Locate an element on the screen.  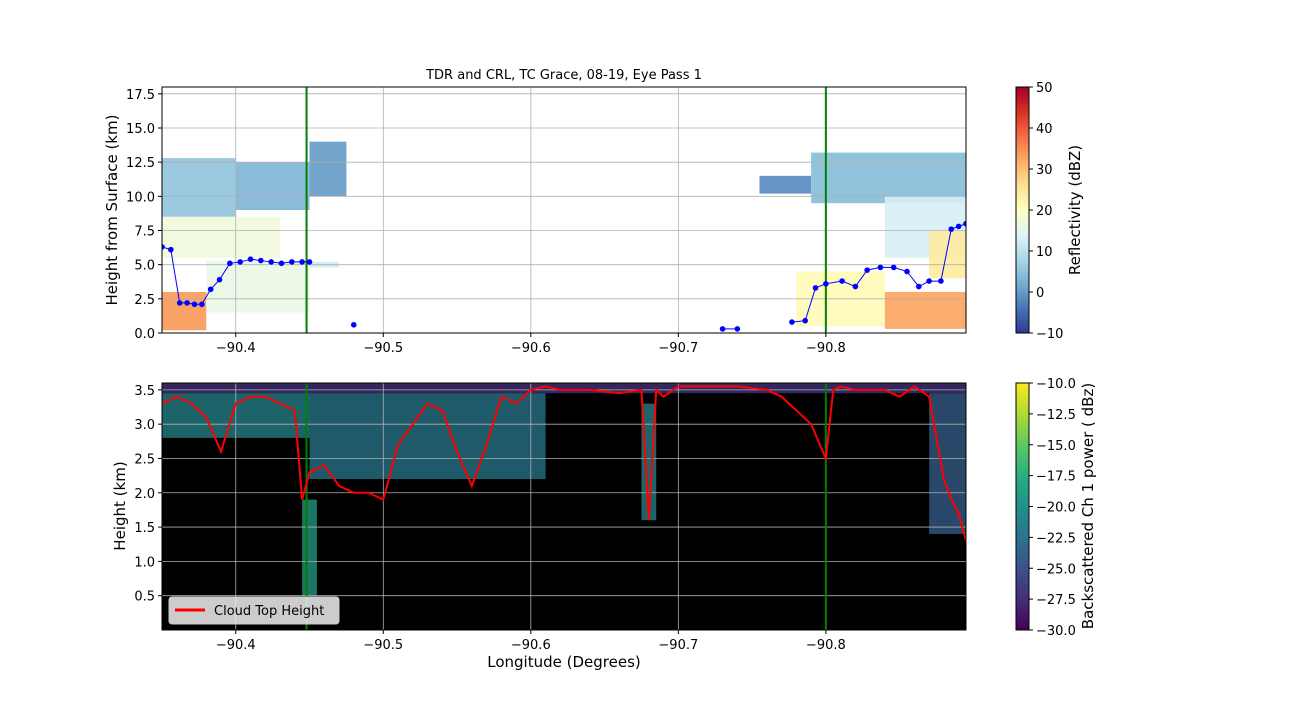
top-colorbar-tick-label-0: −10 is located at coordinates (1049, 334).